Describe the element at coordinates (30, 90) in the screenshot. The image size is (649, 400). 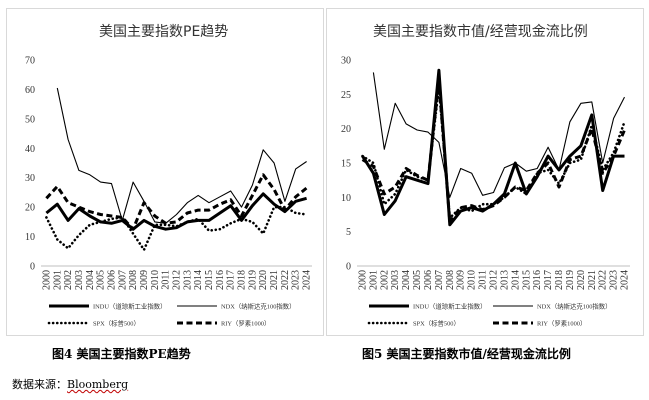
I see `y-tick-label: 60` at that location.